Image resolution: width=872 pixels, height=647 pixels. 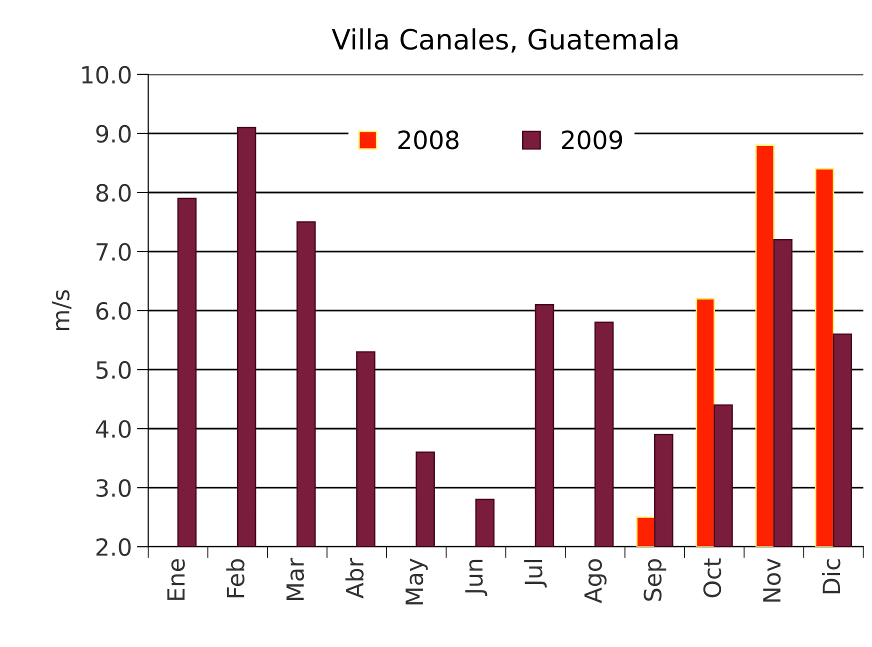 What do you see at coordinates (595, 581) in the screenshot?
I see `x-tick-label: Ago` at bounding box center [595, 581].